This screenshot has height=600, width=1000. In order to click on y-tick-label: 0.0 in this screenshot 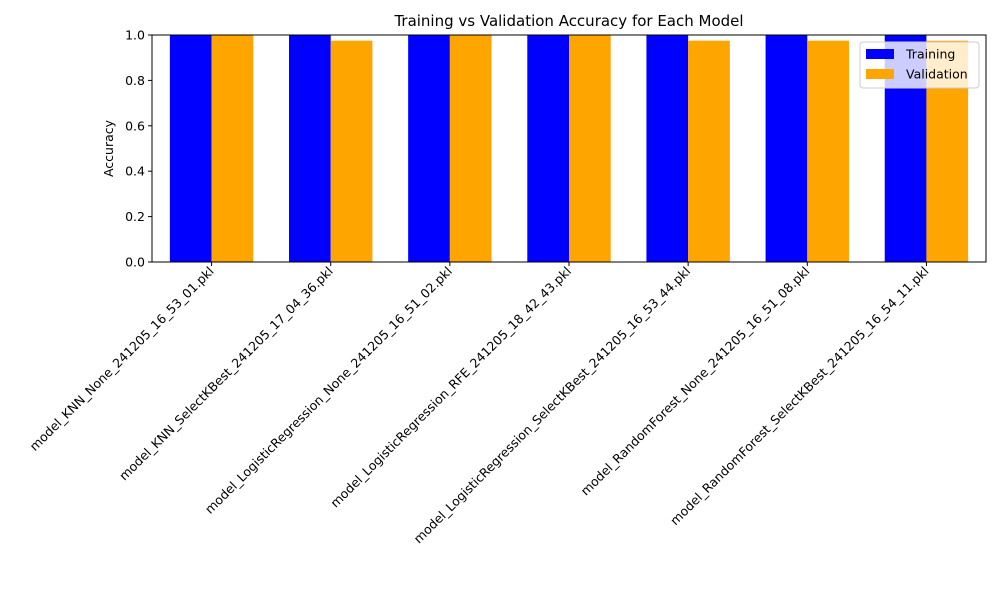, I will do `click(135, 262)`.